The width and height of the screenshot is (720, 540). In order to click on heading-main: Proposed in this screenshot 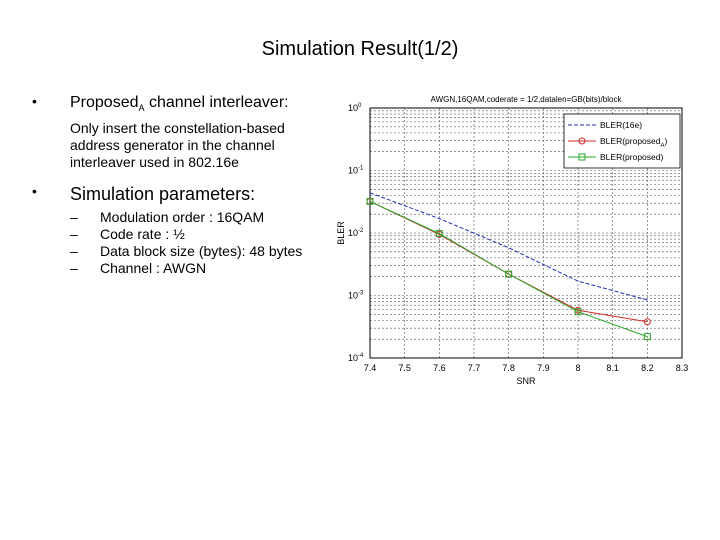, I will do `click(104, 102)`.